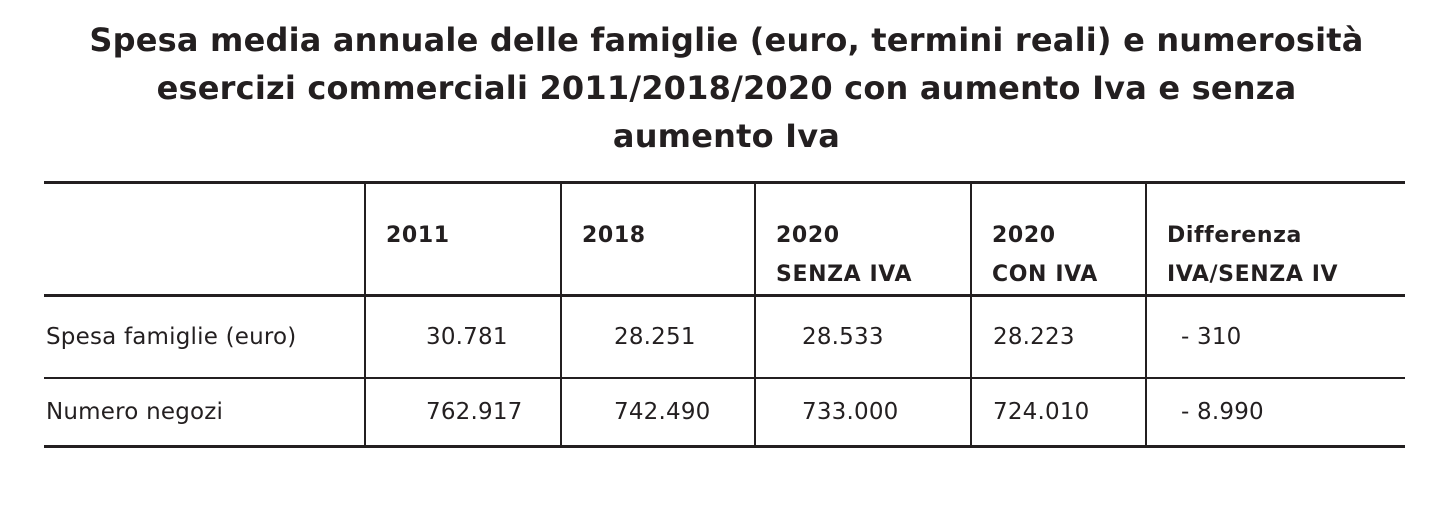  Describe the element at coordinates (726, 136) in the screenshot. I see `title-line-3: aumento Iva` at that location.